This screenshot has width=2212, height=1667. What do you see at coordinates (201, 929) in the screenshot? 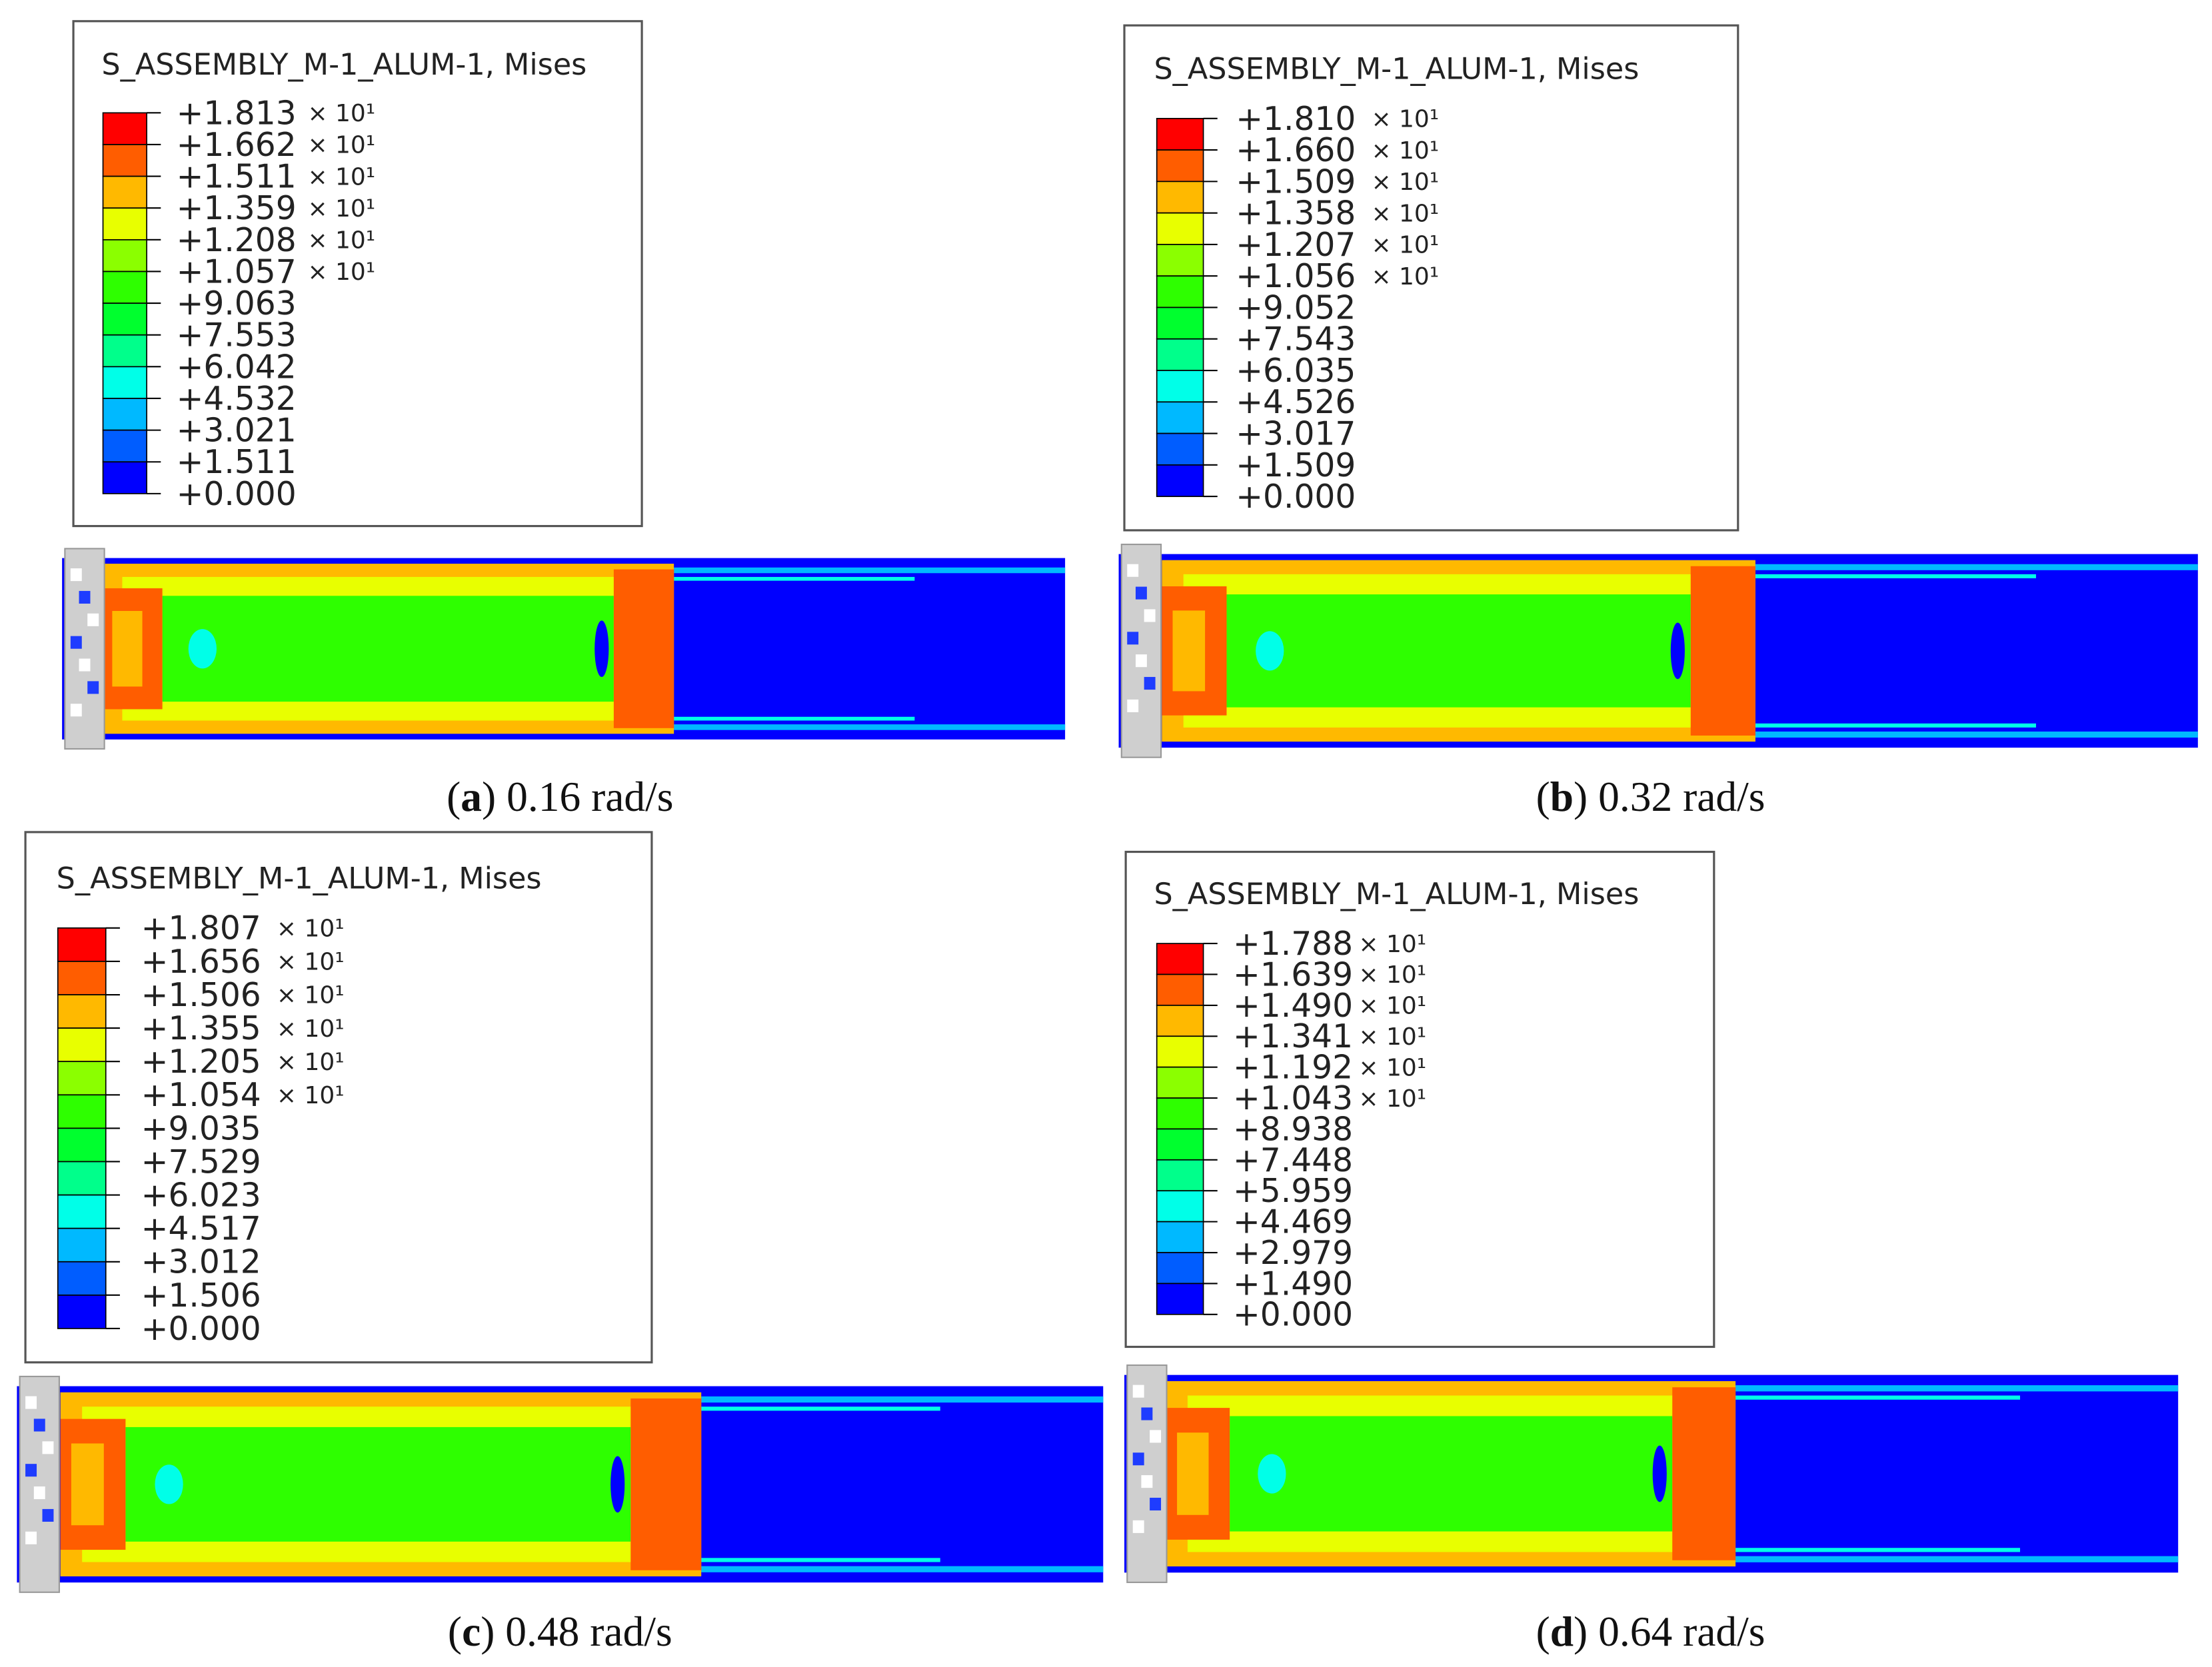
I see `legend-label: +1.807` at bounding box center [201, 929].